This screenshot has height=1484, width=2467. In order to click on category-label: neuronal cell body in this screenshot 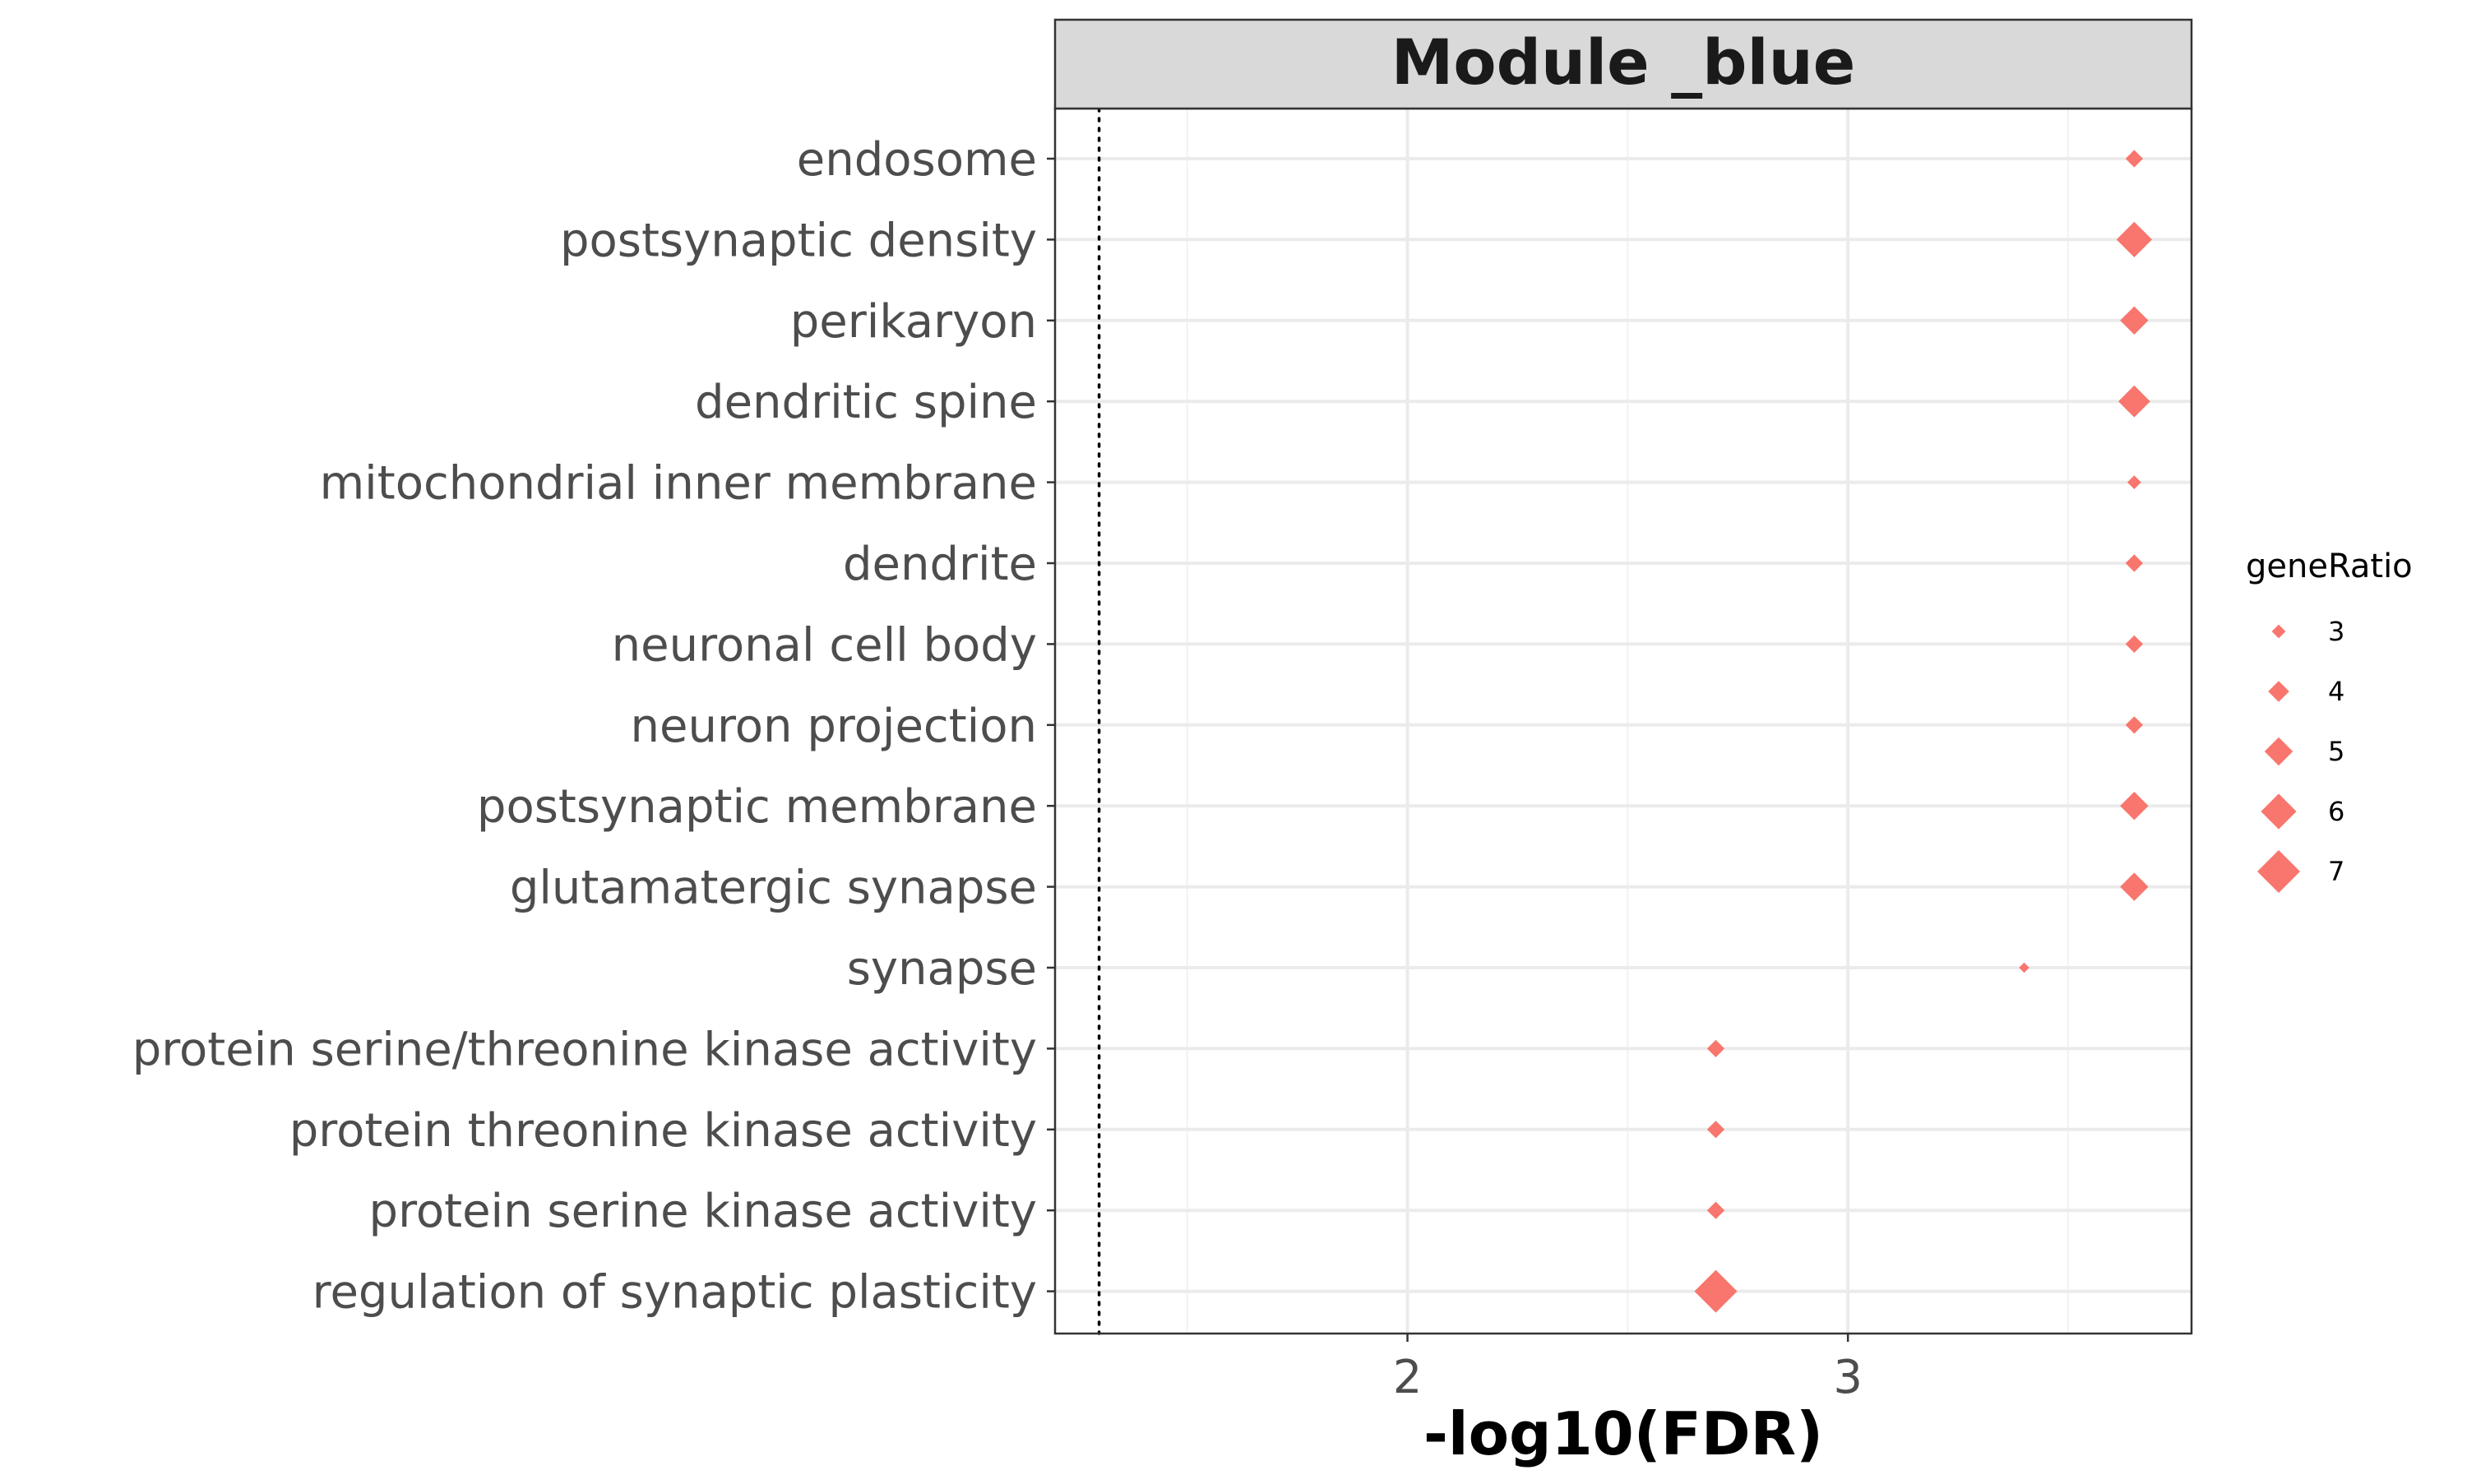, I will do `click(824, 645)`.